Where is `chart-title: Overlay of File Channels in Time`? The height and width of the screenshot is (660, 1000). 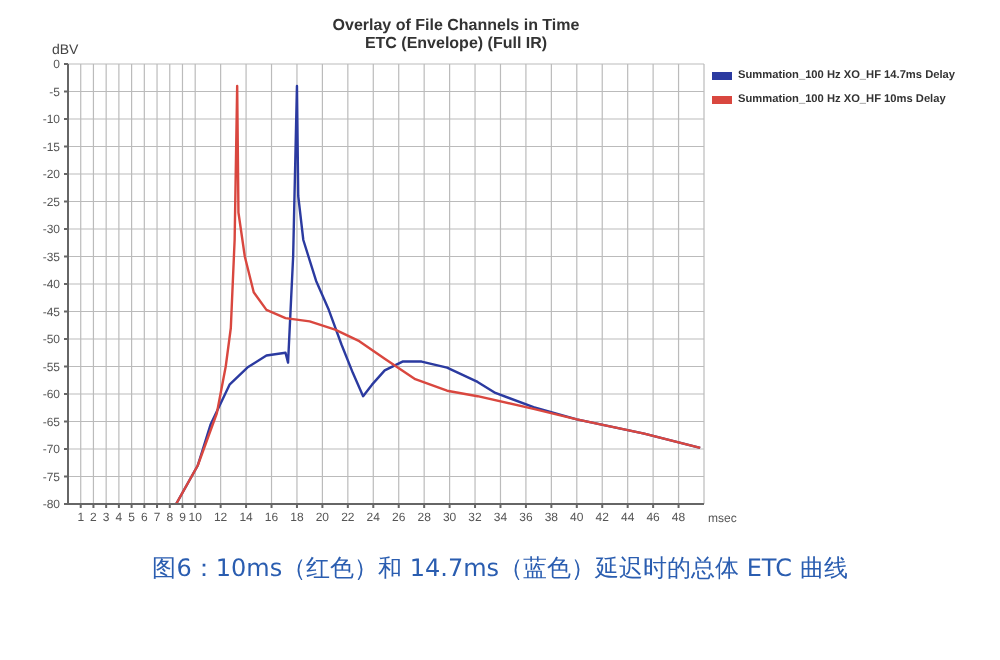
chart-title: Overlay of File Channels in Time is located at coordinates (456, 25).